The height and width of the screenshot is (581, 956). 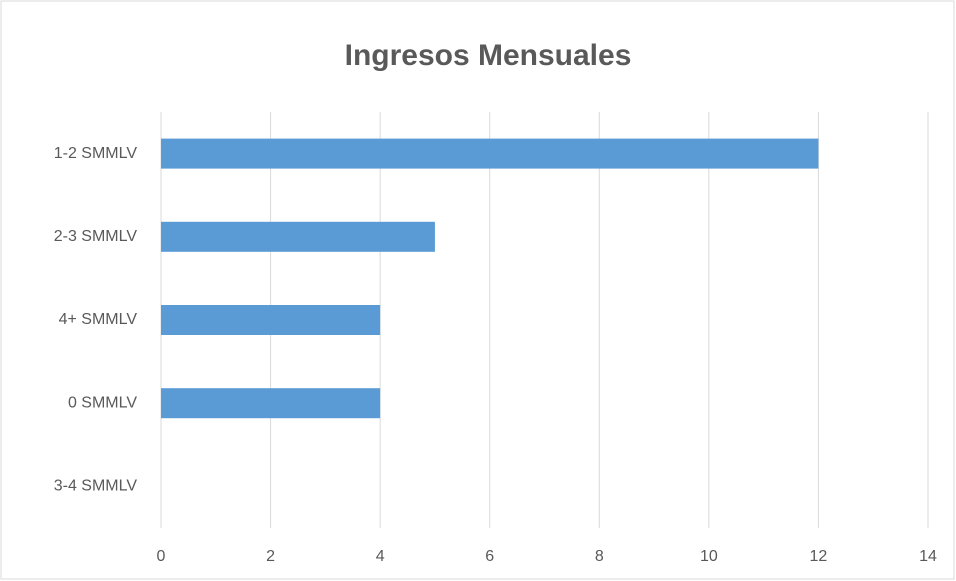 What do you see at coordinates (819, 556) in the screenshot?
I see `x-tick-label: 12` at bounding box center [819, 556].